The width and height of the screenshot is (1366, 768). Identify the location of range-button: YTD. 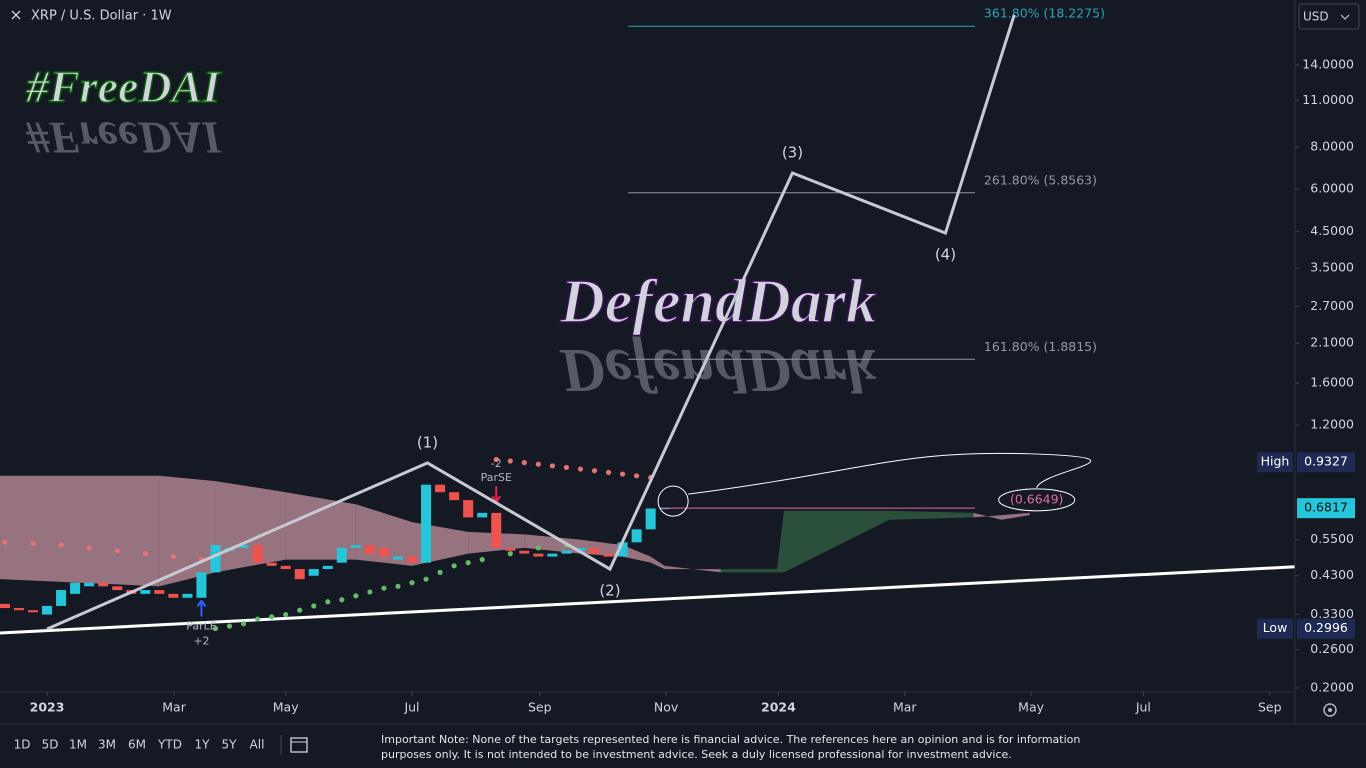
(169, 745).